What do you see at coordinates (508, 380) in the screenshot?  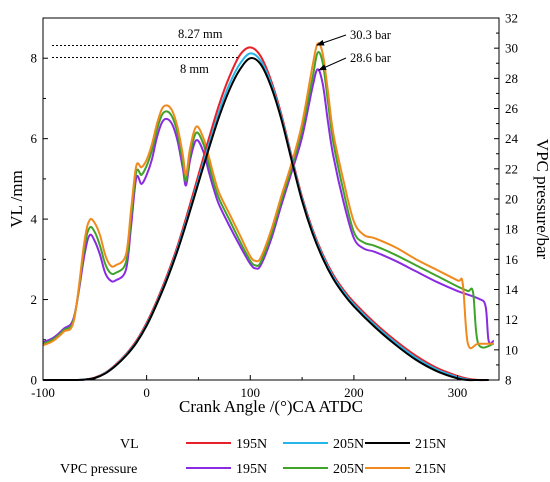 I see `y2-tick-label: 8` at bounding box center [508, 380].